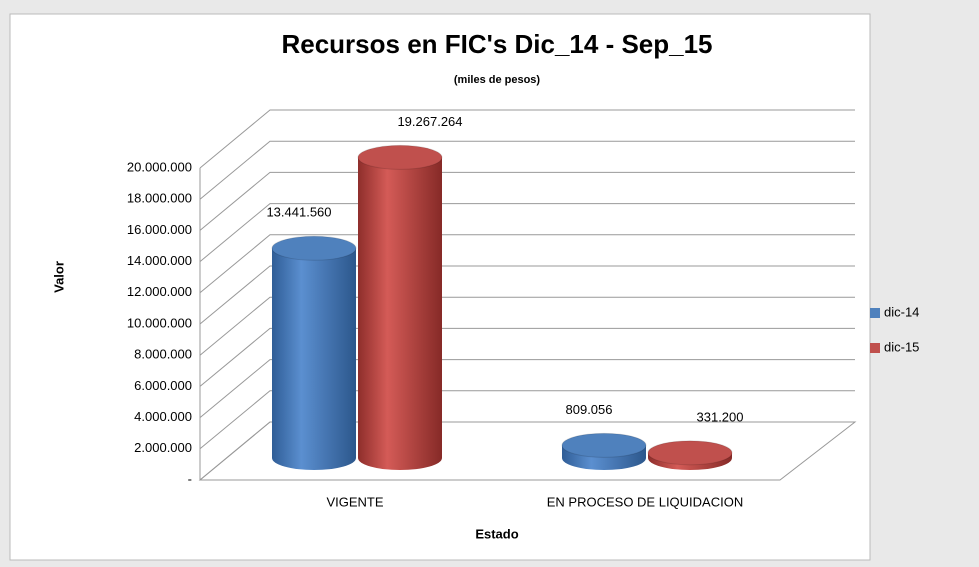 This screenshot has width=979, height=567. I want to click on y-tick-label: 8.000.000, so click(163, 354).